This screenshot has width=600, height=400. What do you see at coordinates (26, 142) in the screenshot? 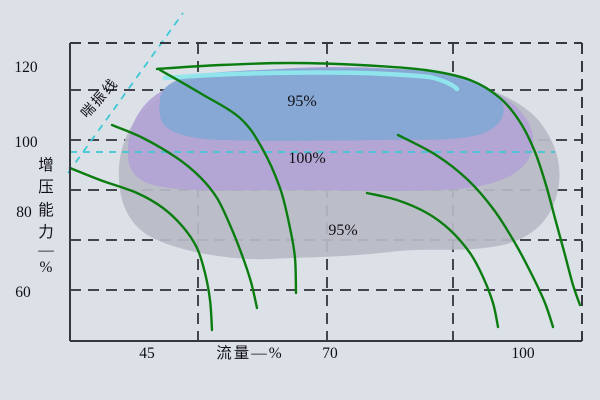
I see `y-tick-100: 100` at bounding box center [26, 142].